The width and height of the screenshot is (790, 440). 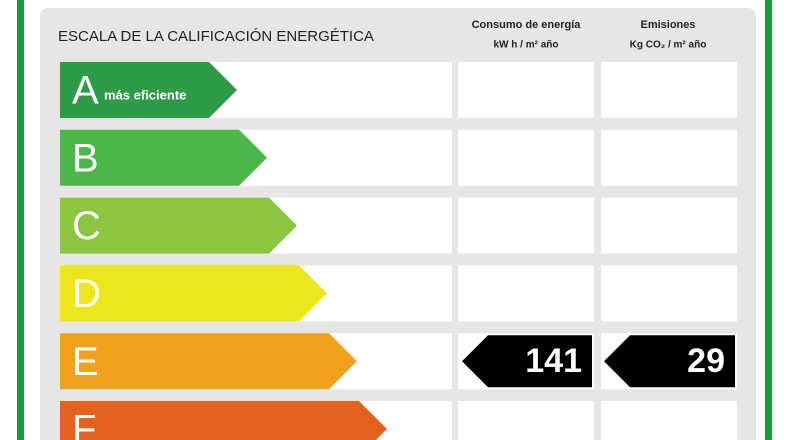 What do you see at coordinates (527, 25) in the screenshot?
I see `column-title: Consumo de energía` at bounding box center [527, 25].